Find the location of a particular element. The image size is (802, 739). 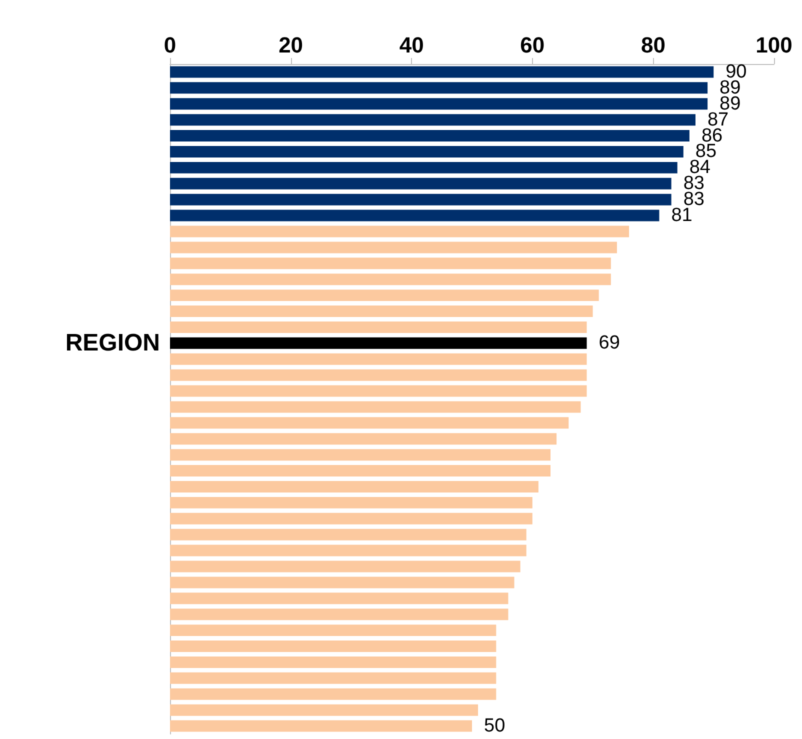

y-tick-label: REGION is located at coordinates (112, 343).